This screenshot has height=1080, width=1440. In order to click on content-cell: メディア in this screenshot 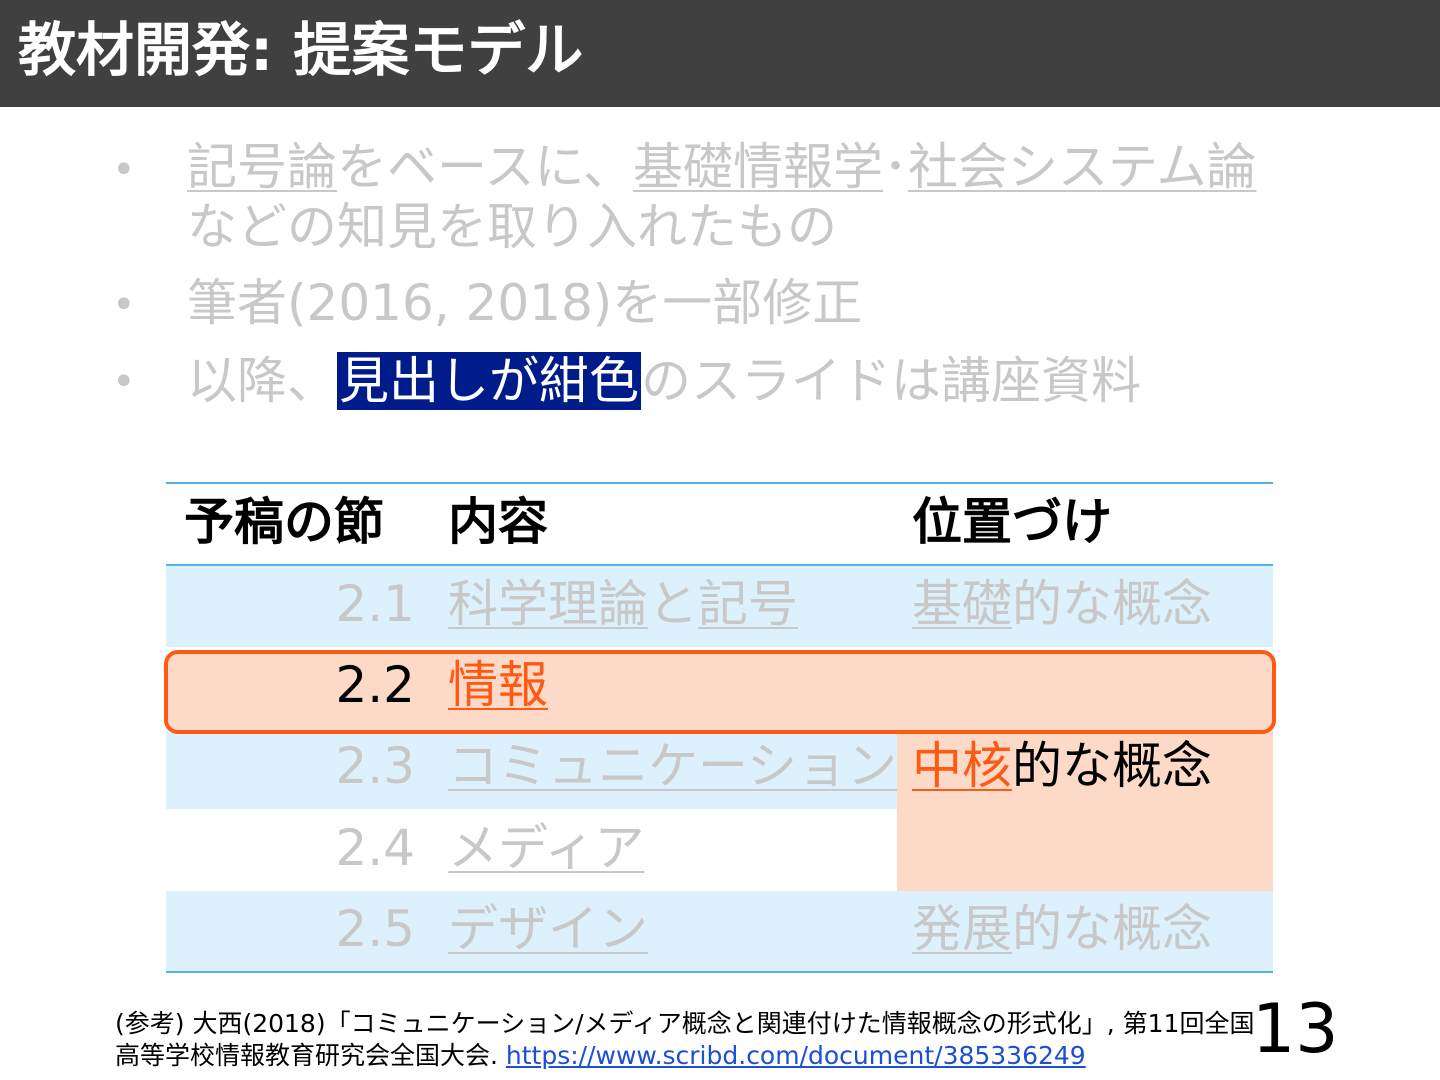, I will do `click(546, 848)`.